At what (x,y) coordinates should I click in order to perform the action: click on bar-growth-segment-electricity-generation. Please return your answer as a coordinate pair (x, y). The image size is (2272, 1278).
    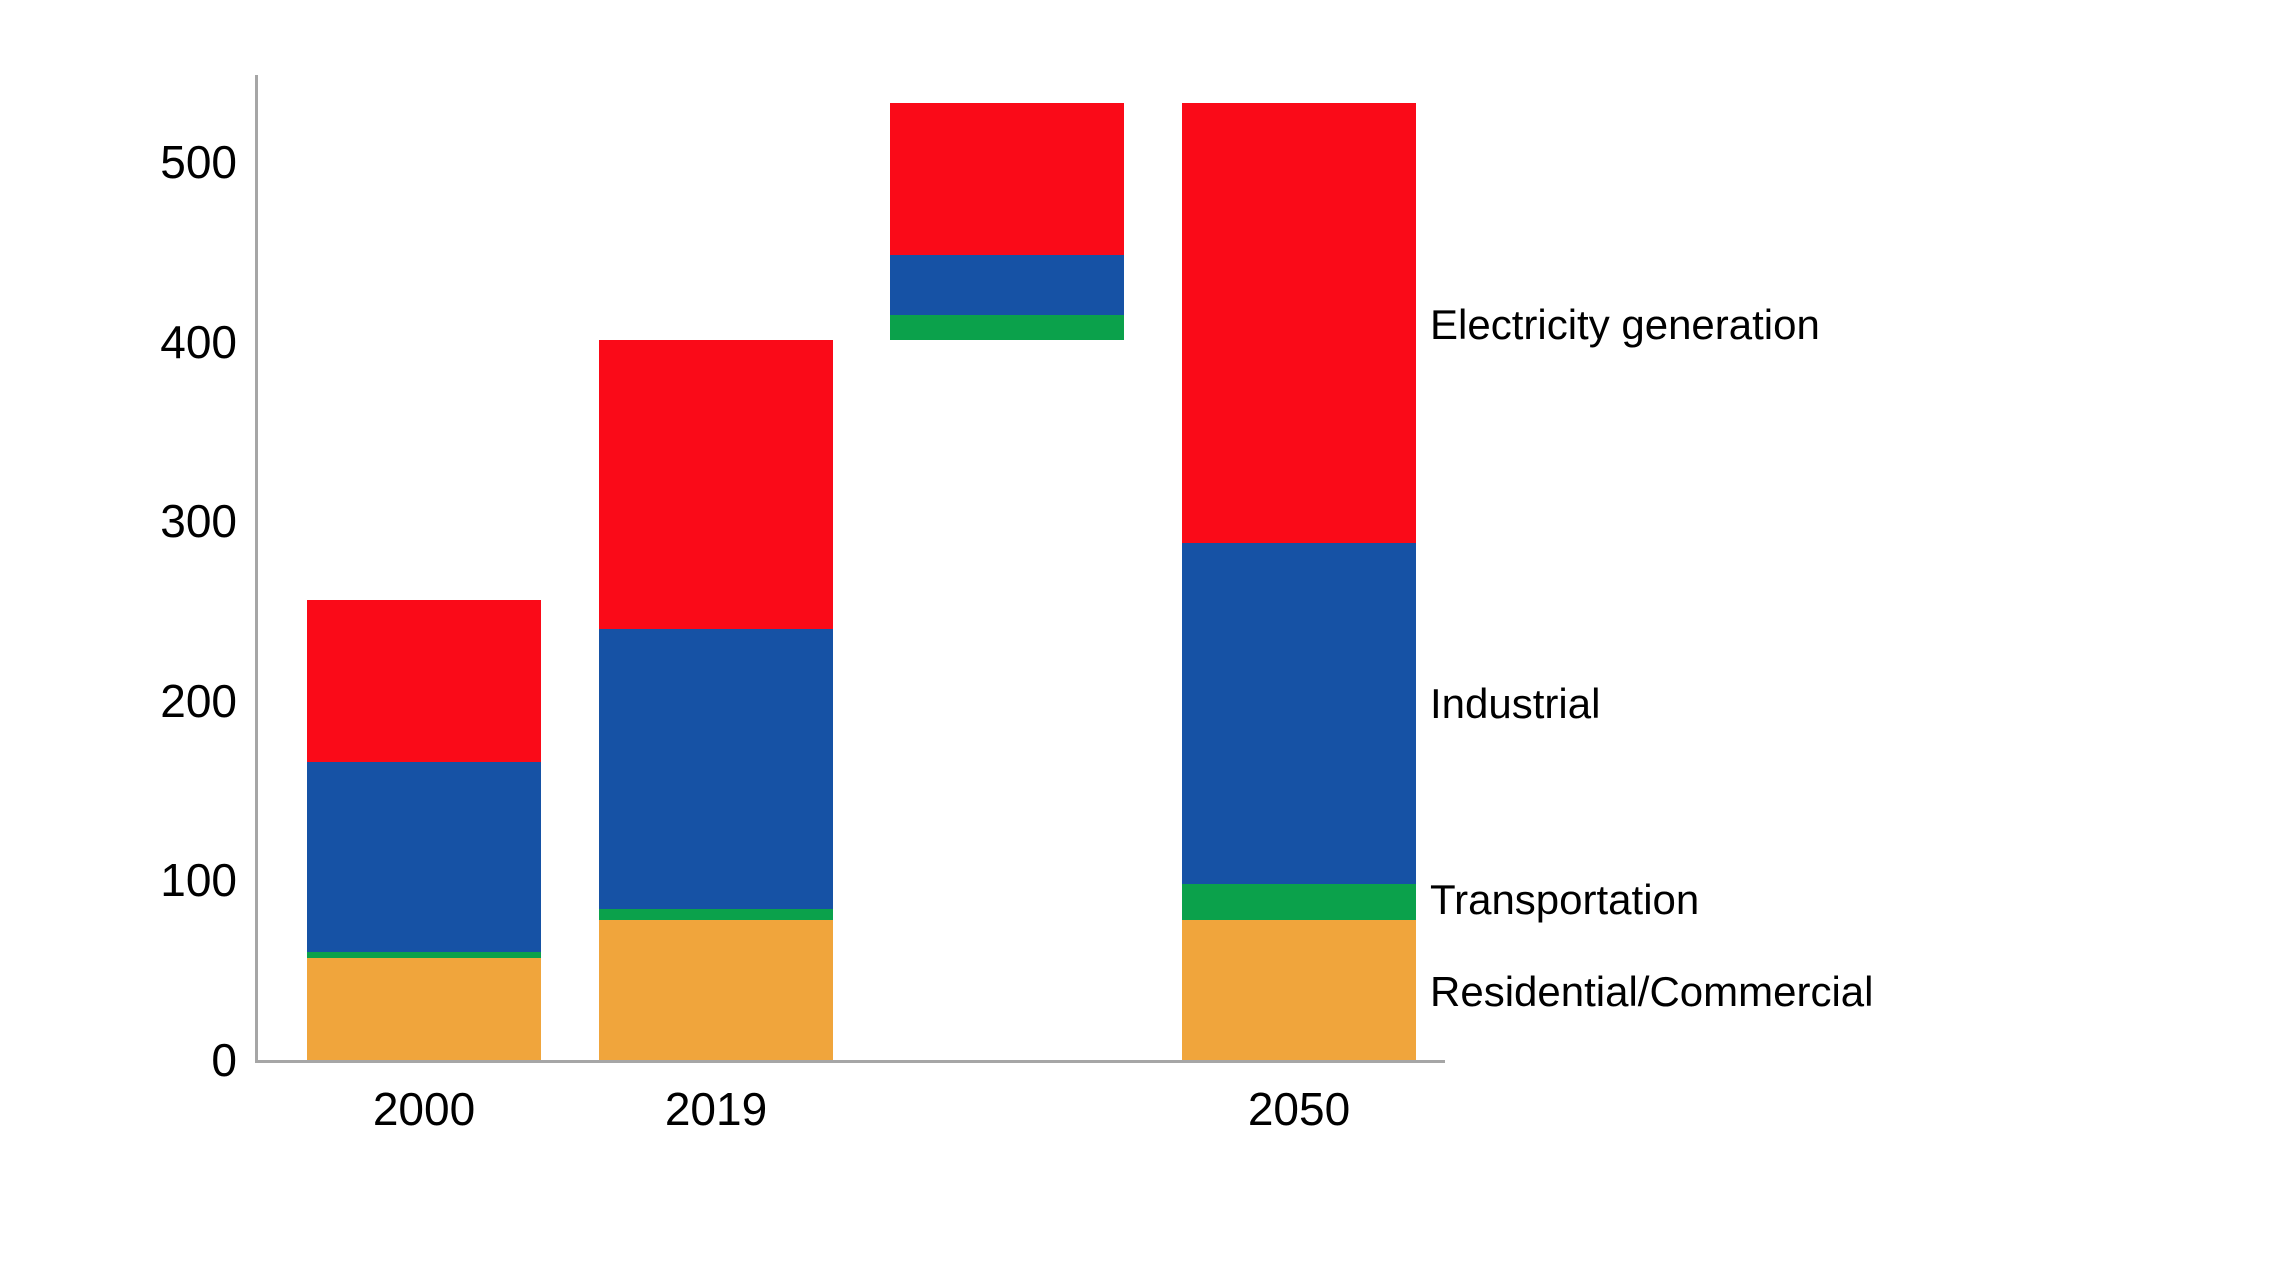
    Looking at the image, I should click on (1007, 179).